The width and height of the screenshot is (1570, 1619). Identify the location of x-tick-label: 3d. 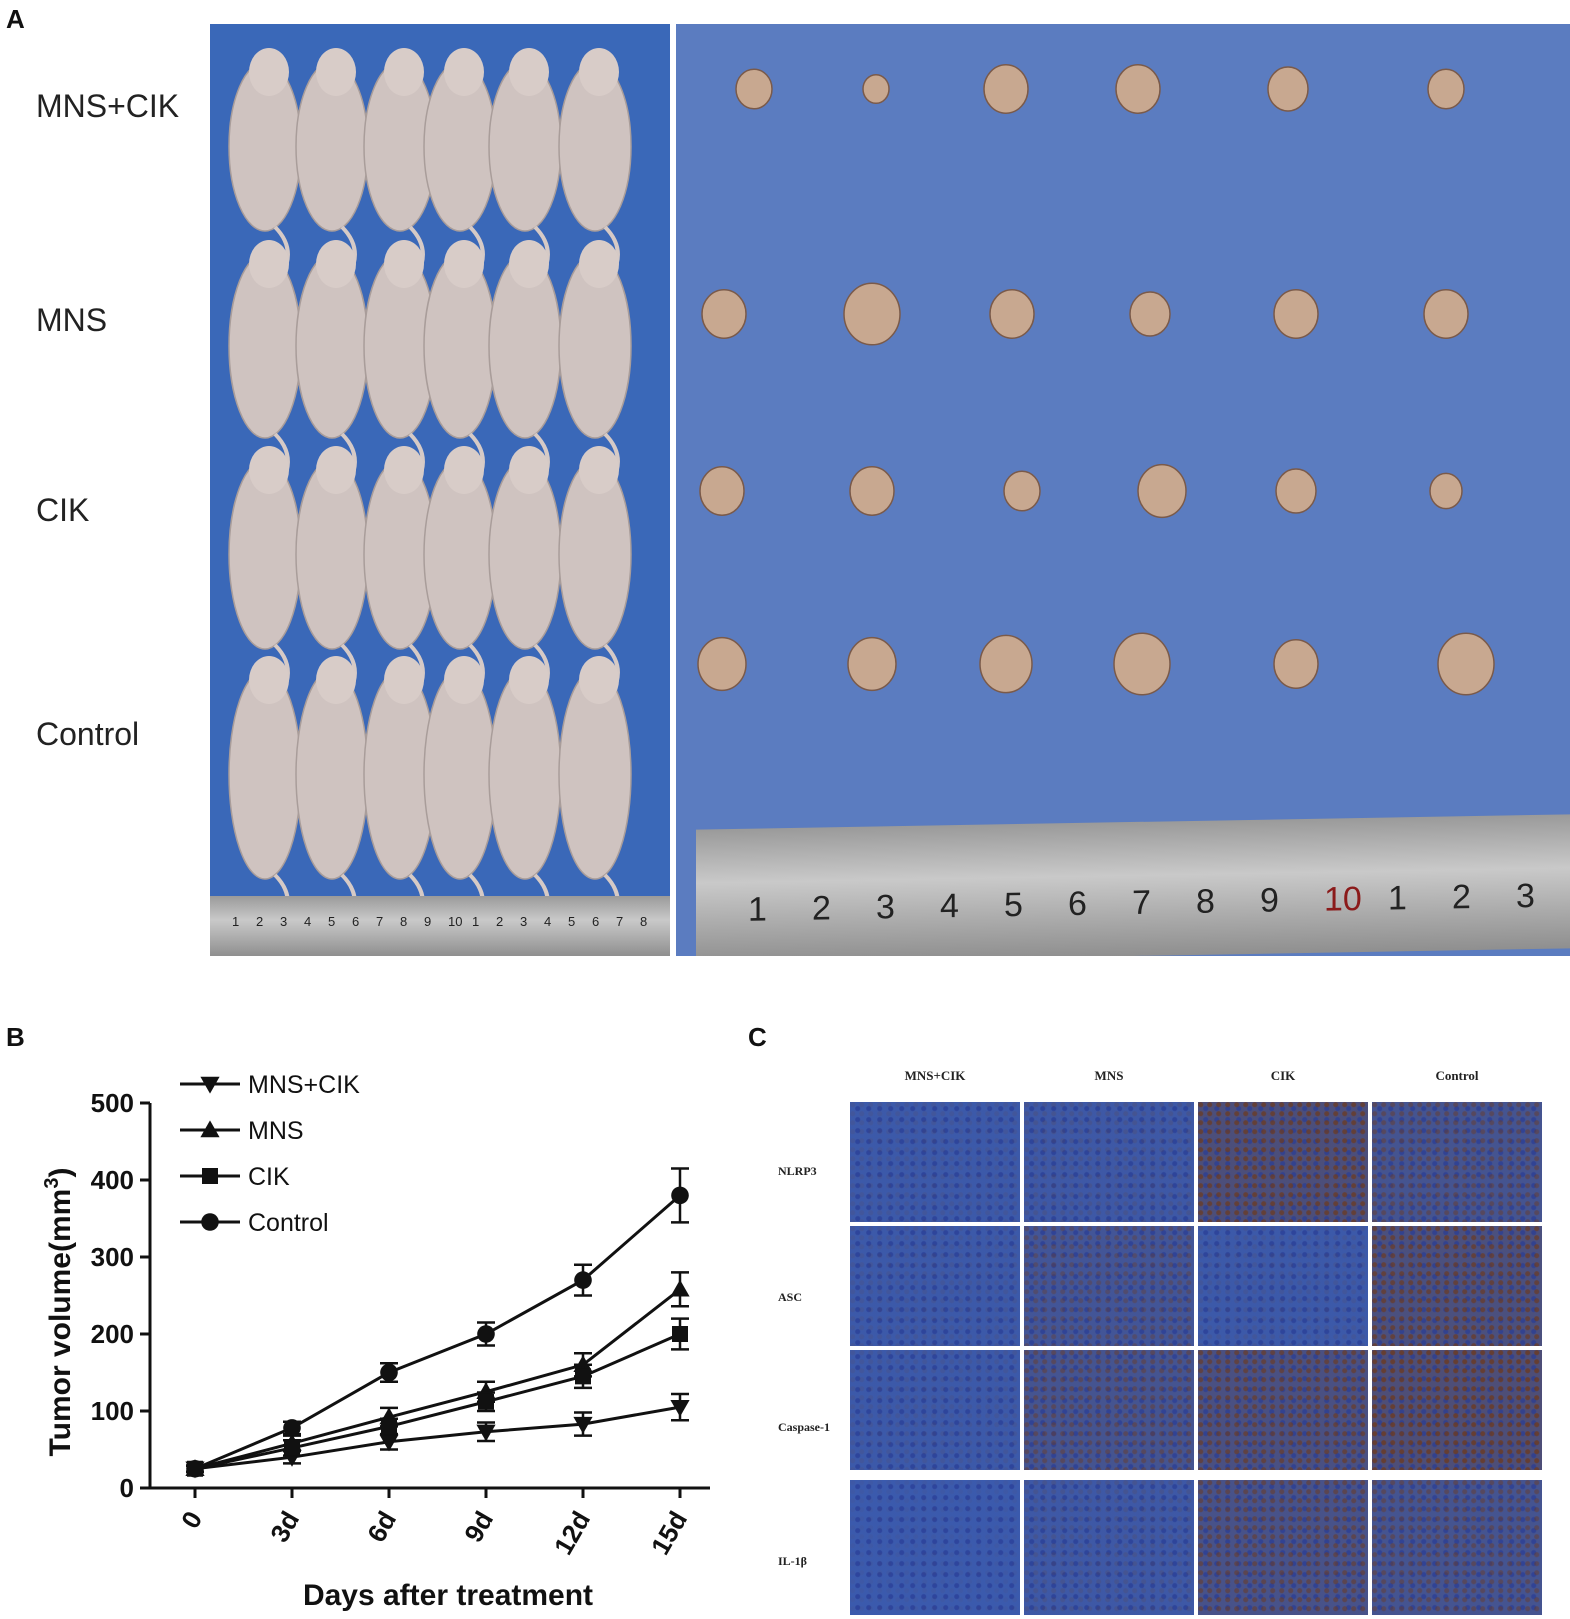
(284, 1526).